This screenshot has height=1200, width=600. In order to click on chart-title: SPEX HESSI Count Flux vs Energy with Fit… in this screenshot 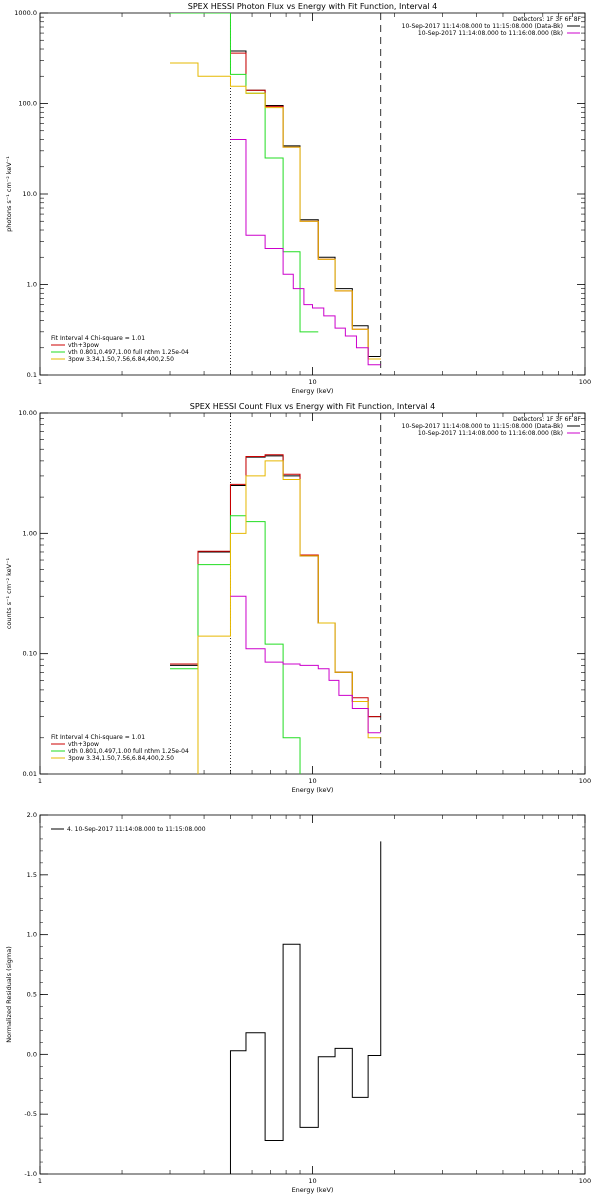, I will do `click(312, 406)`.